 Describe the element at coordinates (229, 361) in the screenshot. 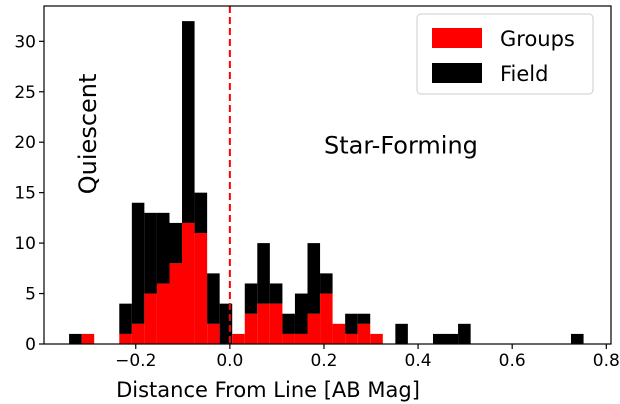

I see `x-tick-label-1: 0.0` at that location.